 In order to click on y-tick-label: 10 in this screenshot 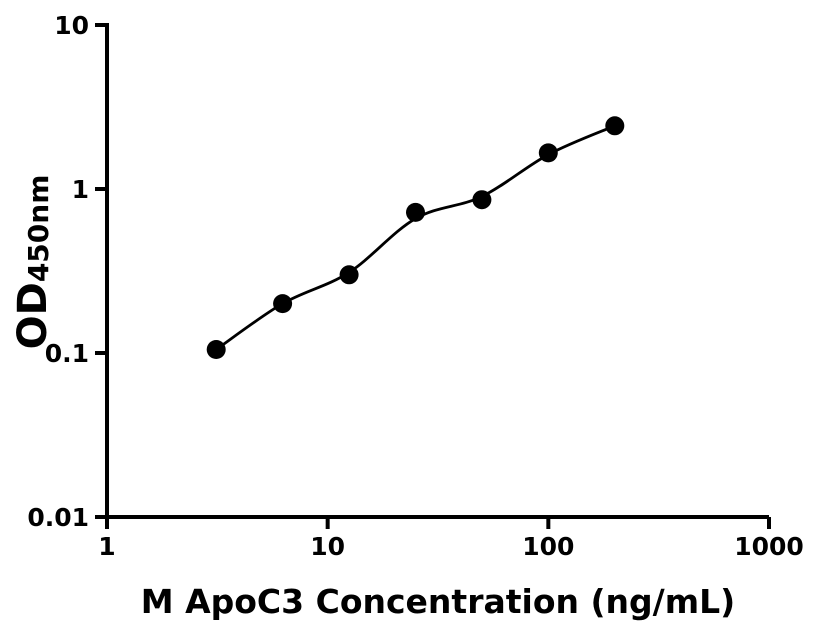, I will do `click(71, 25)`.